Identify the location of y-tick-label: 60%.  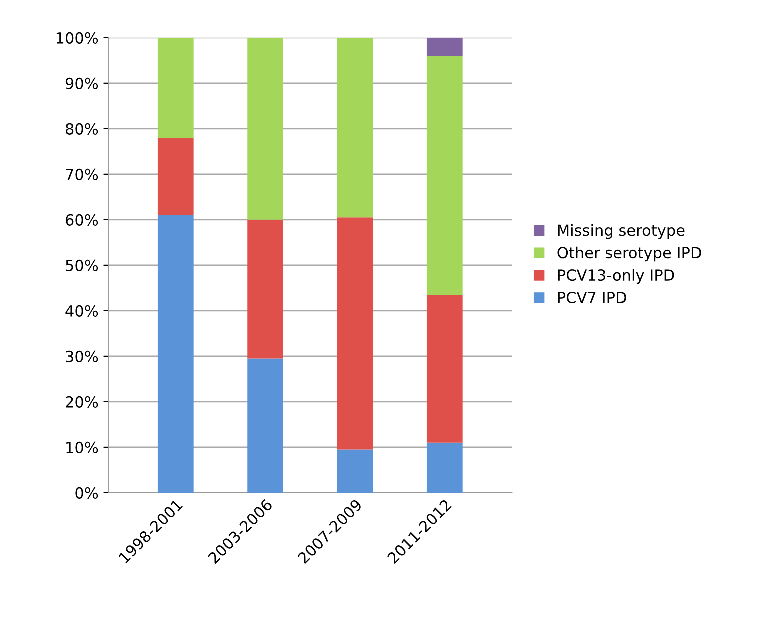
(82, 220).